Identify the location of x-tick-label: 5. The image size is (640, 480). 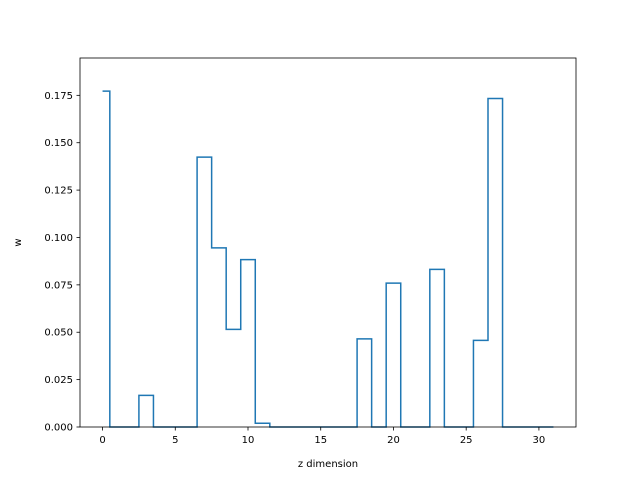
(175, 440).